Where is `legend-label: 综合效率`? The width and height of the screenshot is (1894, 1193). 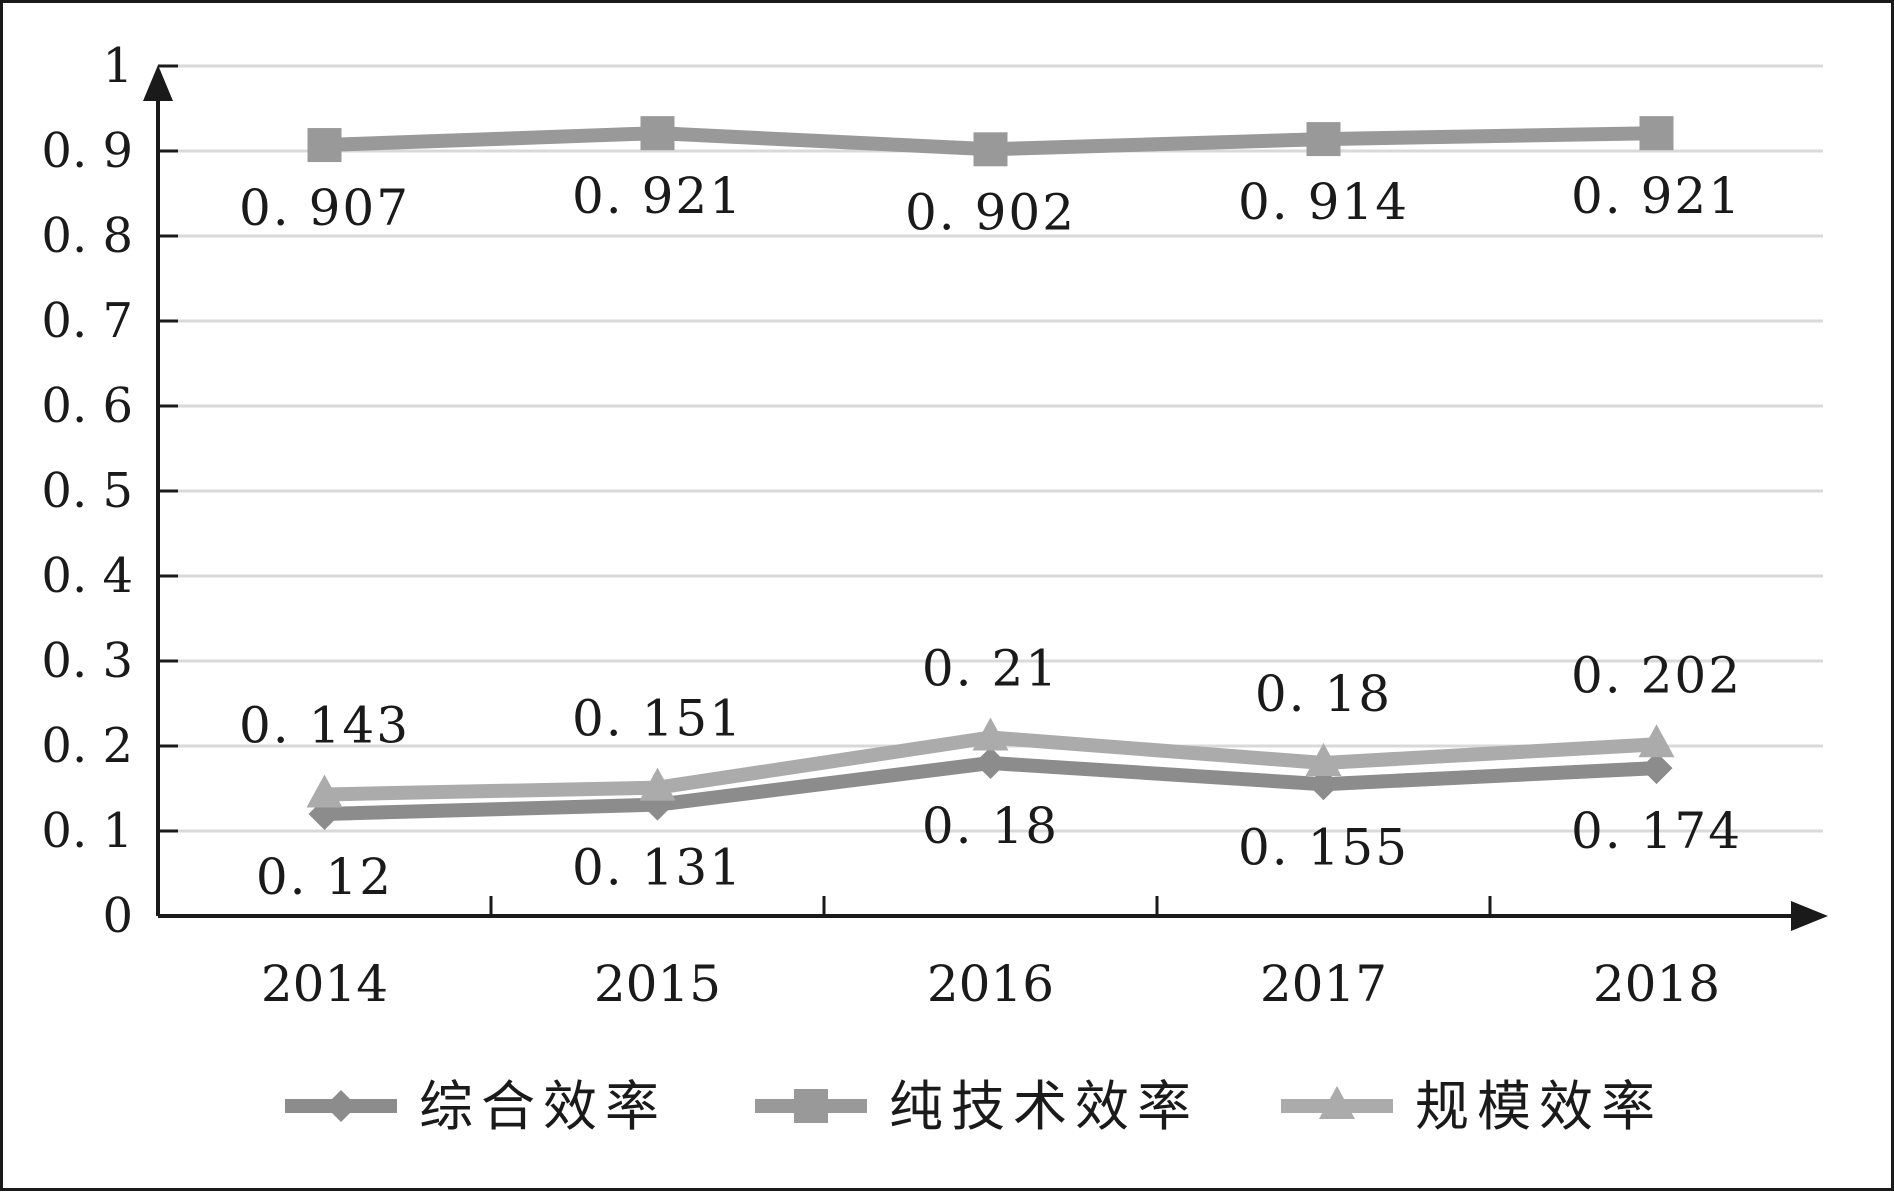
legend-label: 综合效率 is located at coordinates (543, 1106).